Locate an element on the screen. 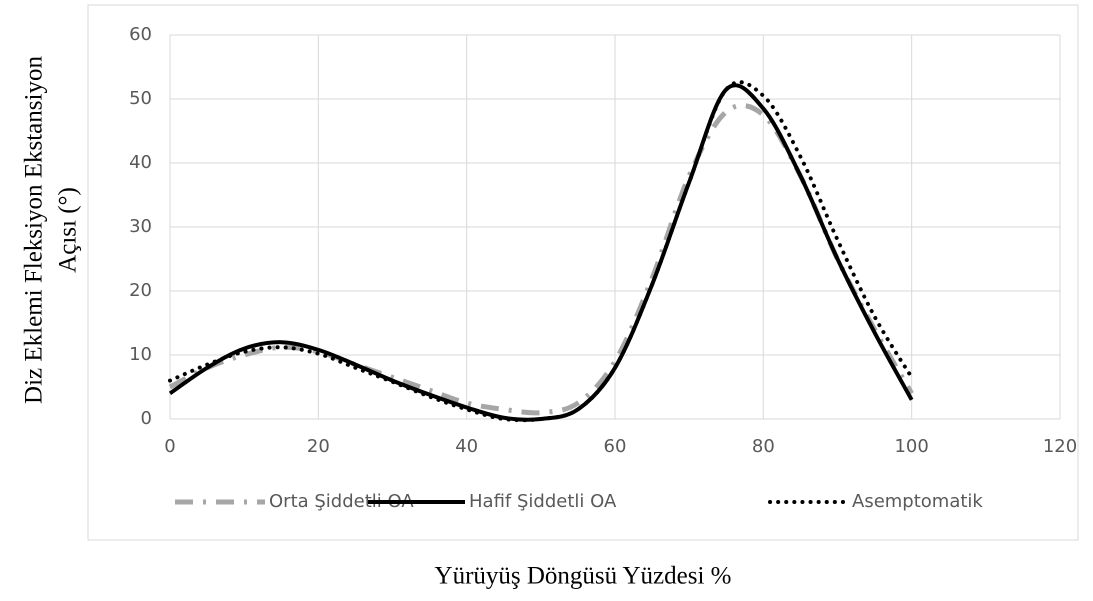  y-tick-label: 60 is located at coordinates (140, 34).